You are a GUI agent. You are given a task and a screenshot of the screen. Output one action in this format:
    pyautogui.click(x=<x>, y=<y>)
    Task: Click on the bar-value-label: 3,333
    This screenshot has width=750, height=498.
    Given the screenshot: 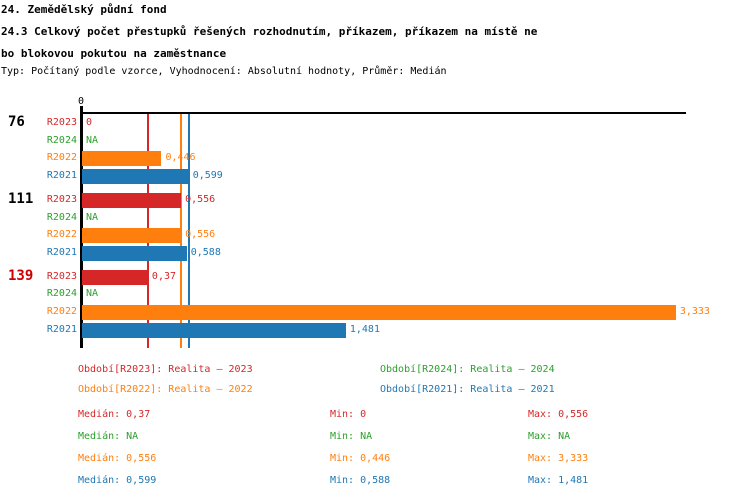 What is the action you would take?
    pyautogui.click(x=694, y=311)
    